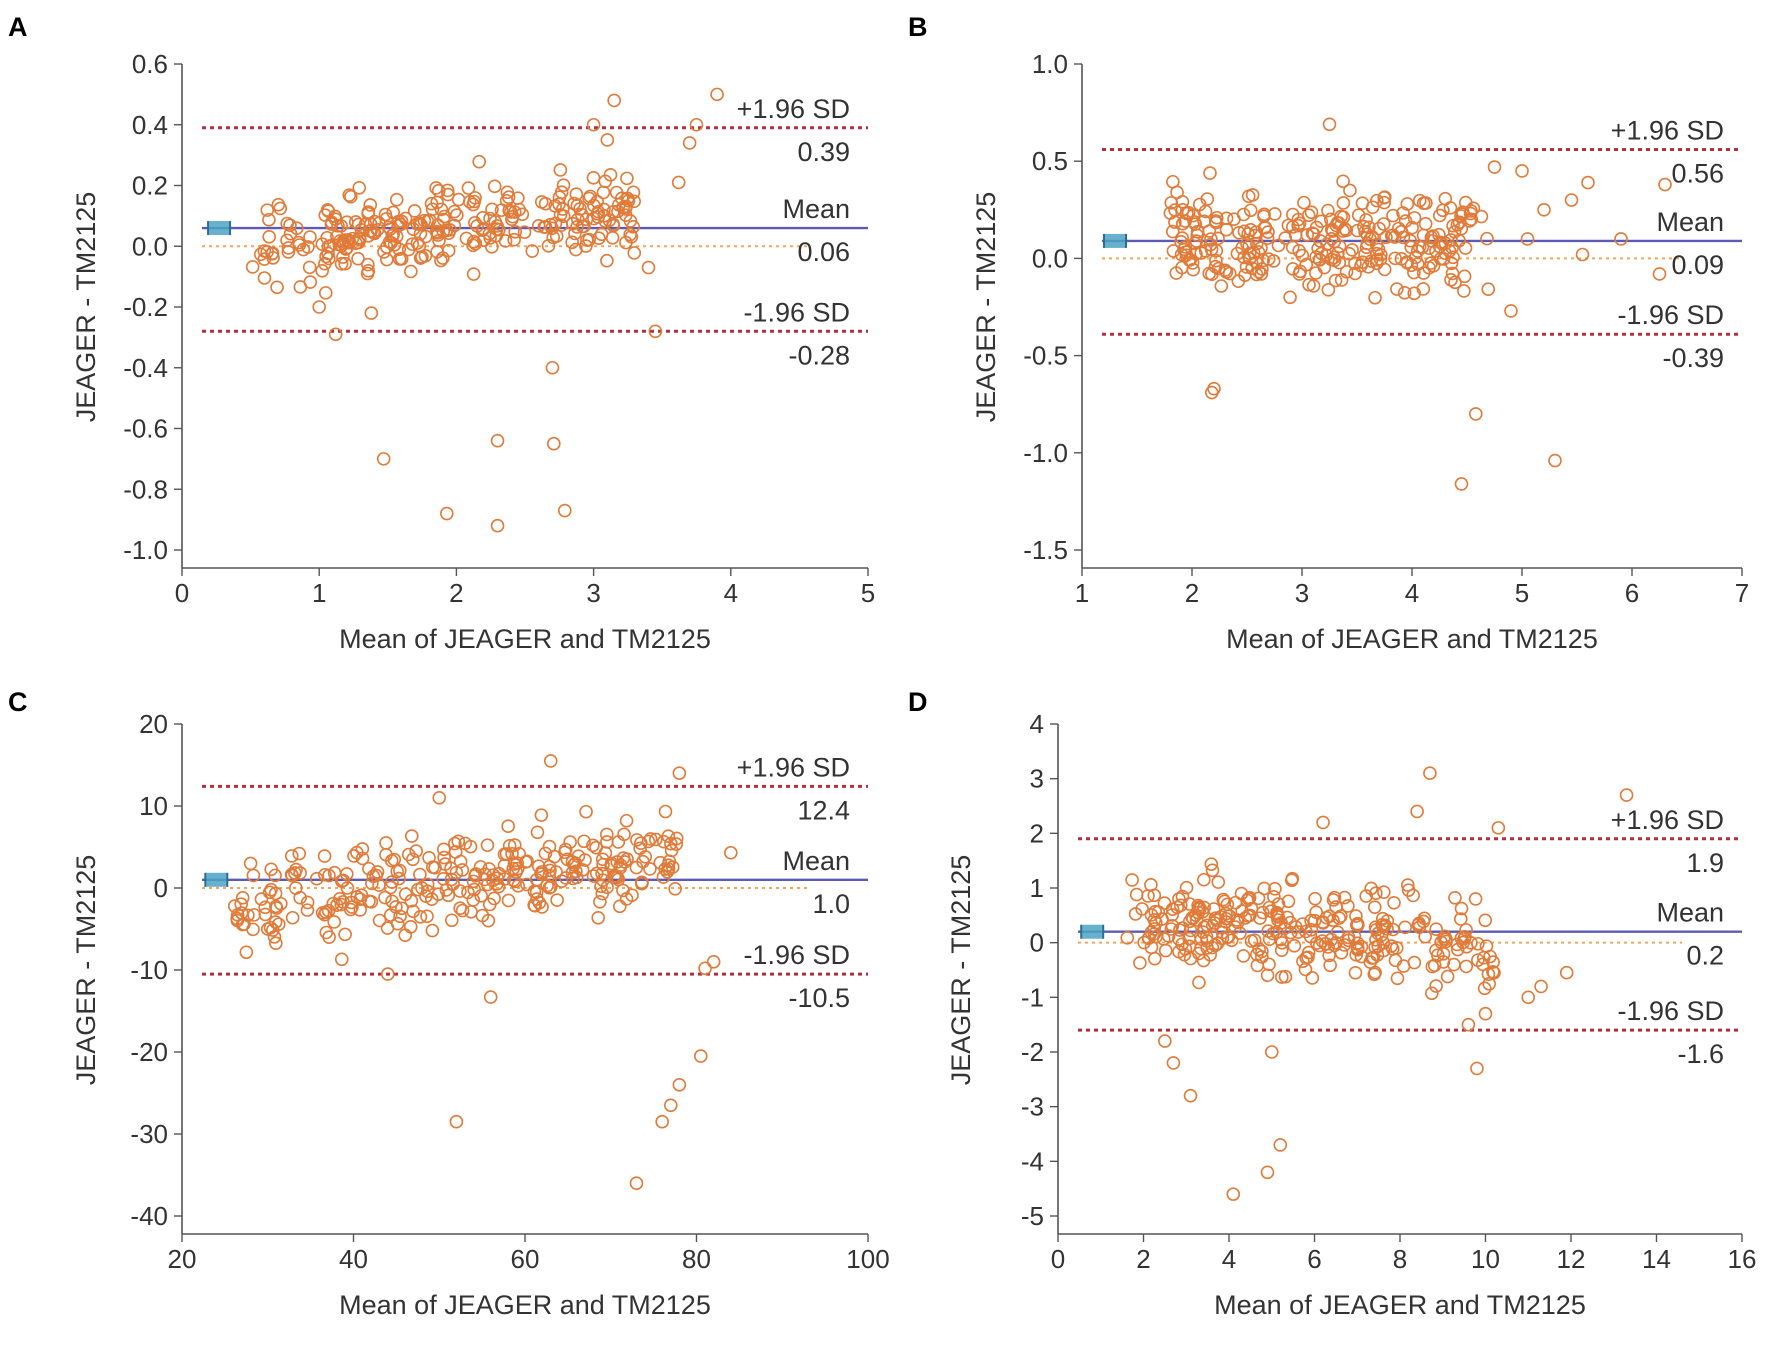 The height and width of the screenshot is (1348, 1772). What do you see at coordinates (1700, 1054) in the screenshot?
I see `lower-loa-value: -1.6` at bounding box center [1700, 1054].